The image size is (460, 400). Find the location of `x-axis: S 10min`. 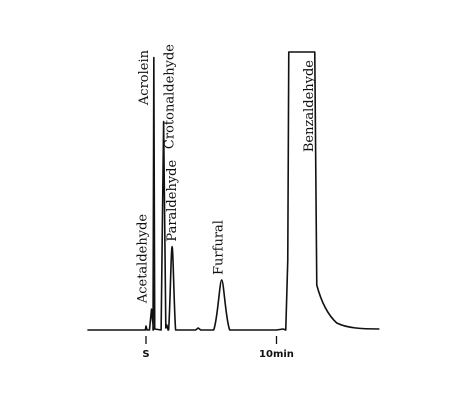

x-axis: S 10min is located at coordinates (218, 348).